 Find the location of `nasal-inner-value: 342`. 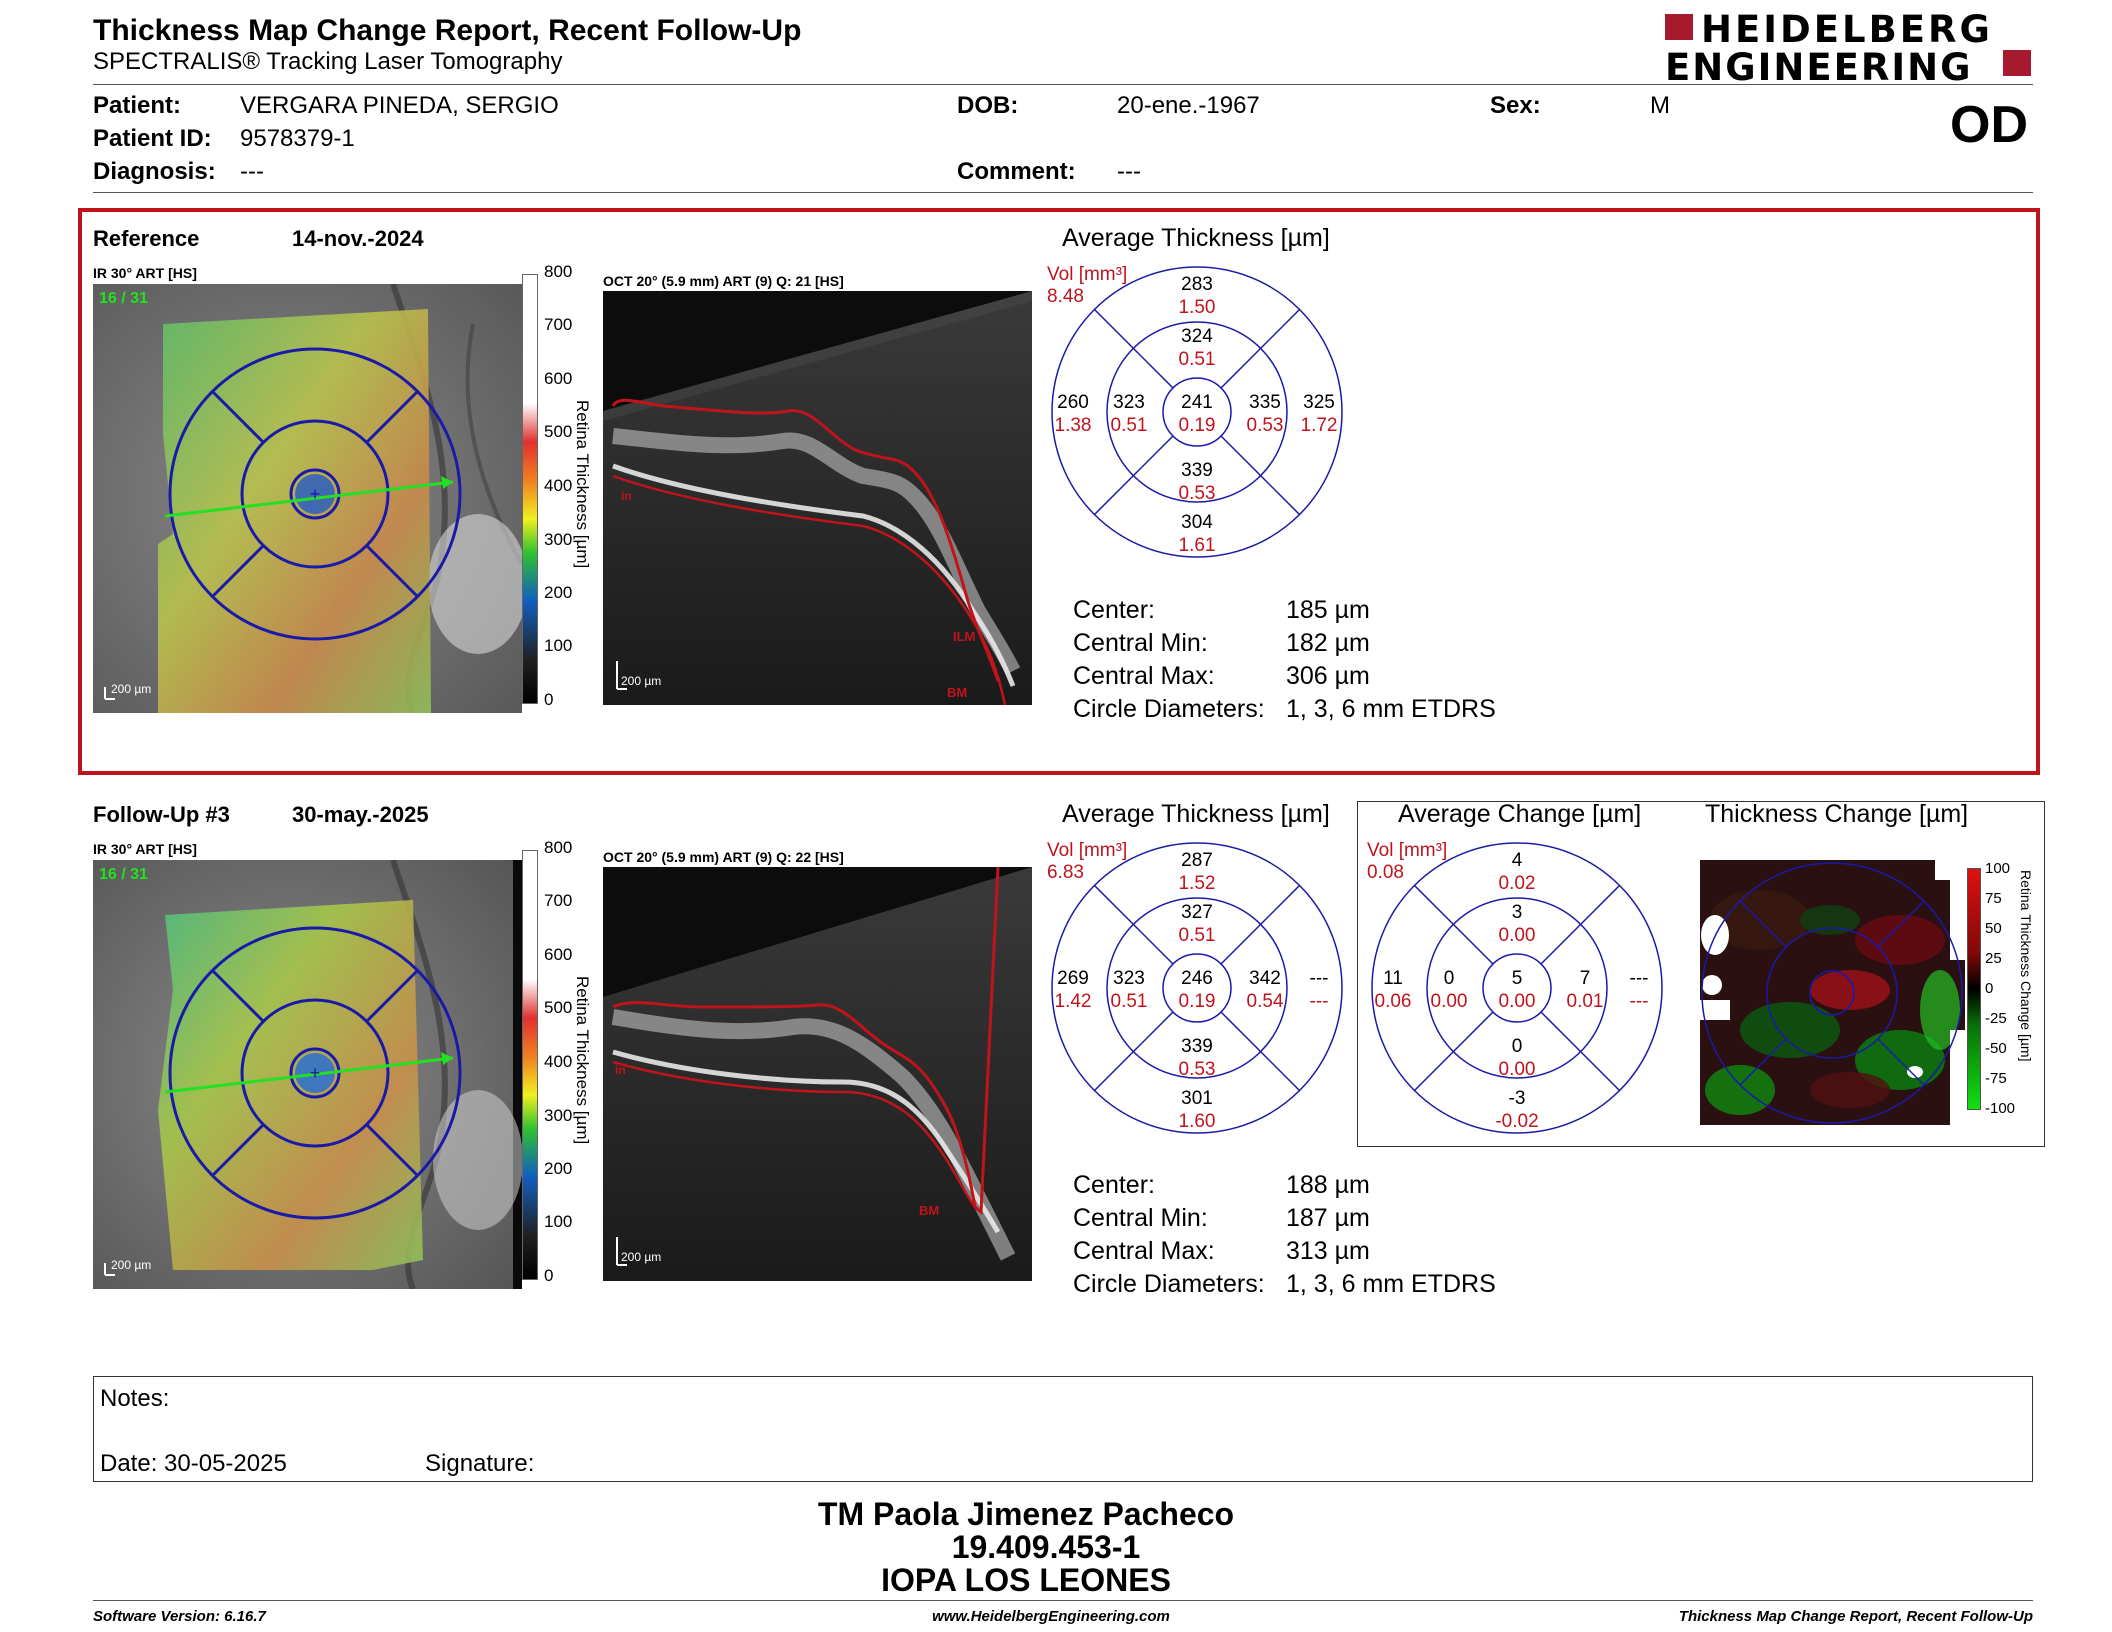

nasal-inner-value: 342 is located at coordinates (1265, 978).